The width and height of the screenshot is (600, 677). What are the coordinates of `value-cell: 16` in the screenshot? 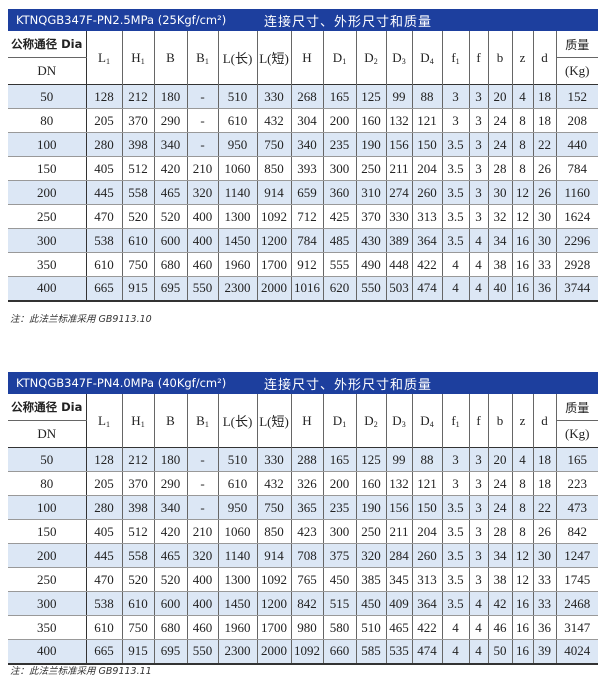 It's located at (523, 264).